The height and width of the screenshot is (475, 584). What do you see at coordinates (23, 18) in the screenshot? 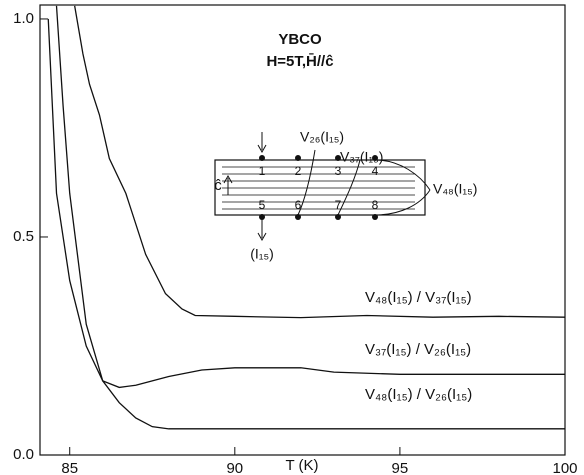
I see `y-tick-label: 1.0` at bounding box center [23, 18].